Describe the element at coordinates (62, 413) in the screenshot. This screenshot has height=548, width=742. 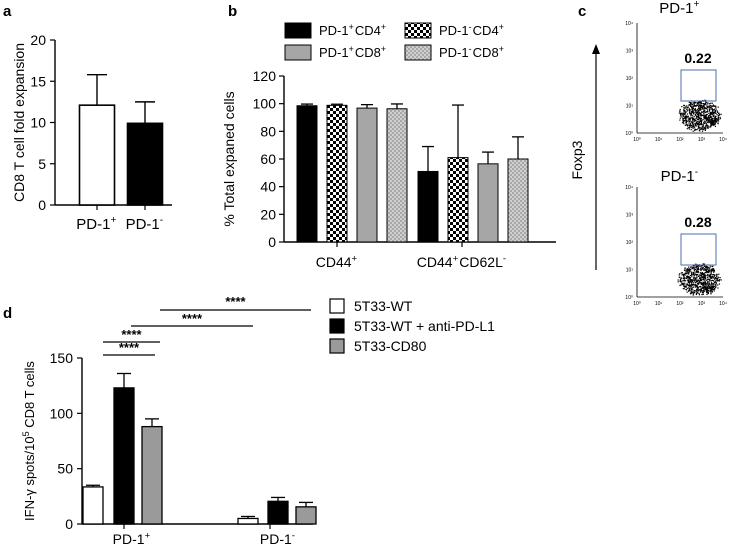
I see `panel-d-y-tick-label: 100` at that location.